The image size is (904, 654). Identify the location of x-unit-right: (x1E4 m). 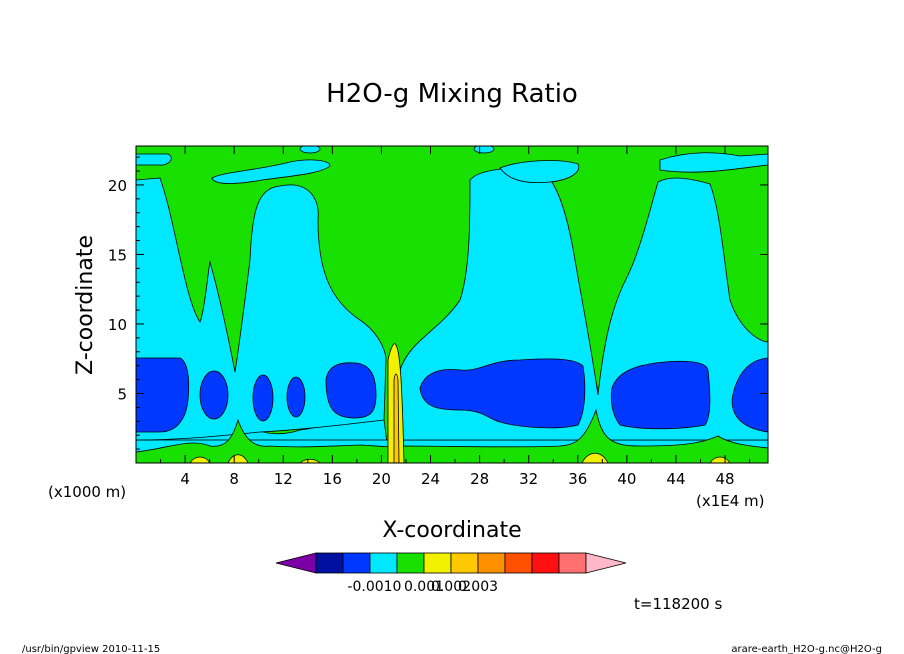
(730, 501).